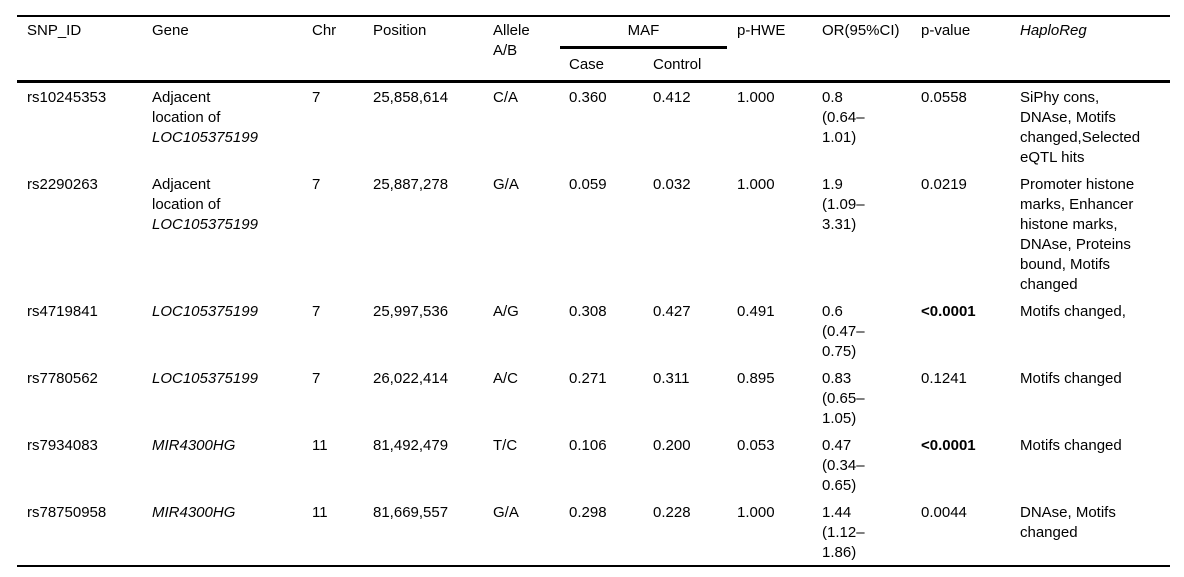 Image resolution: width=1184 pixels, height=577 pixels. Describe the element at coordinates (411, 378) in the screenshot. I see `position-cell: 26,022,414` at that location.